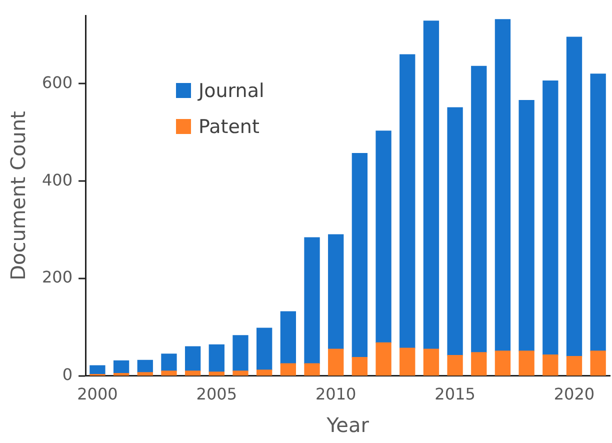  I want to click on x-tick-label: 2015, so click(455, 394).